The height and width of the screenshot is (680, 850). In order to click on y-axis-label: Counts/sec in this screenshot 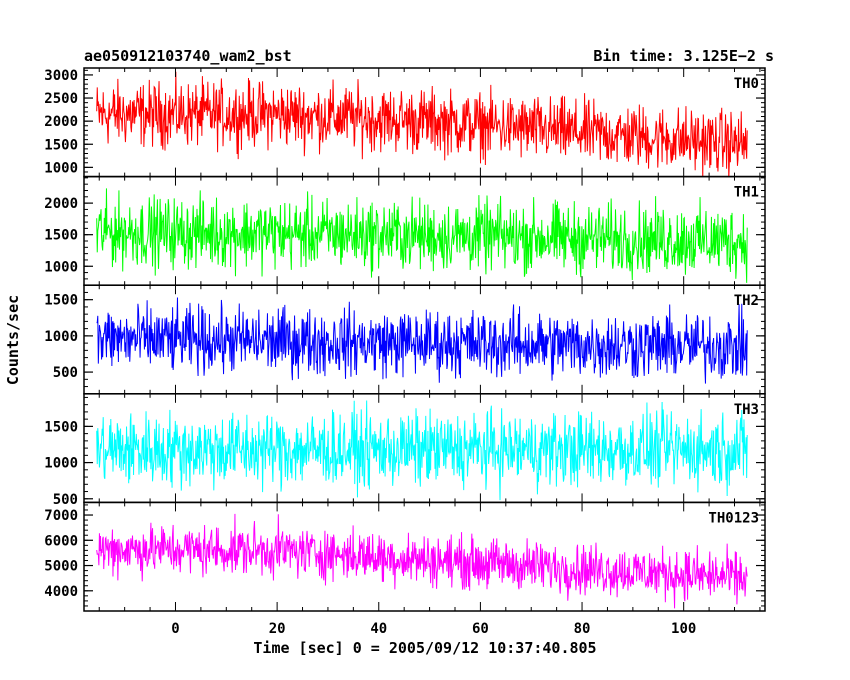, I will do `click(13, 340)`.